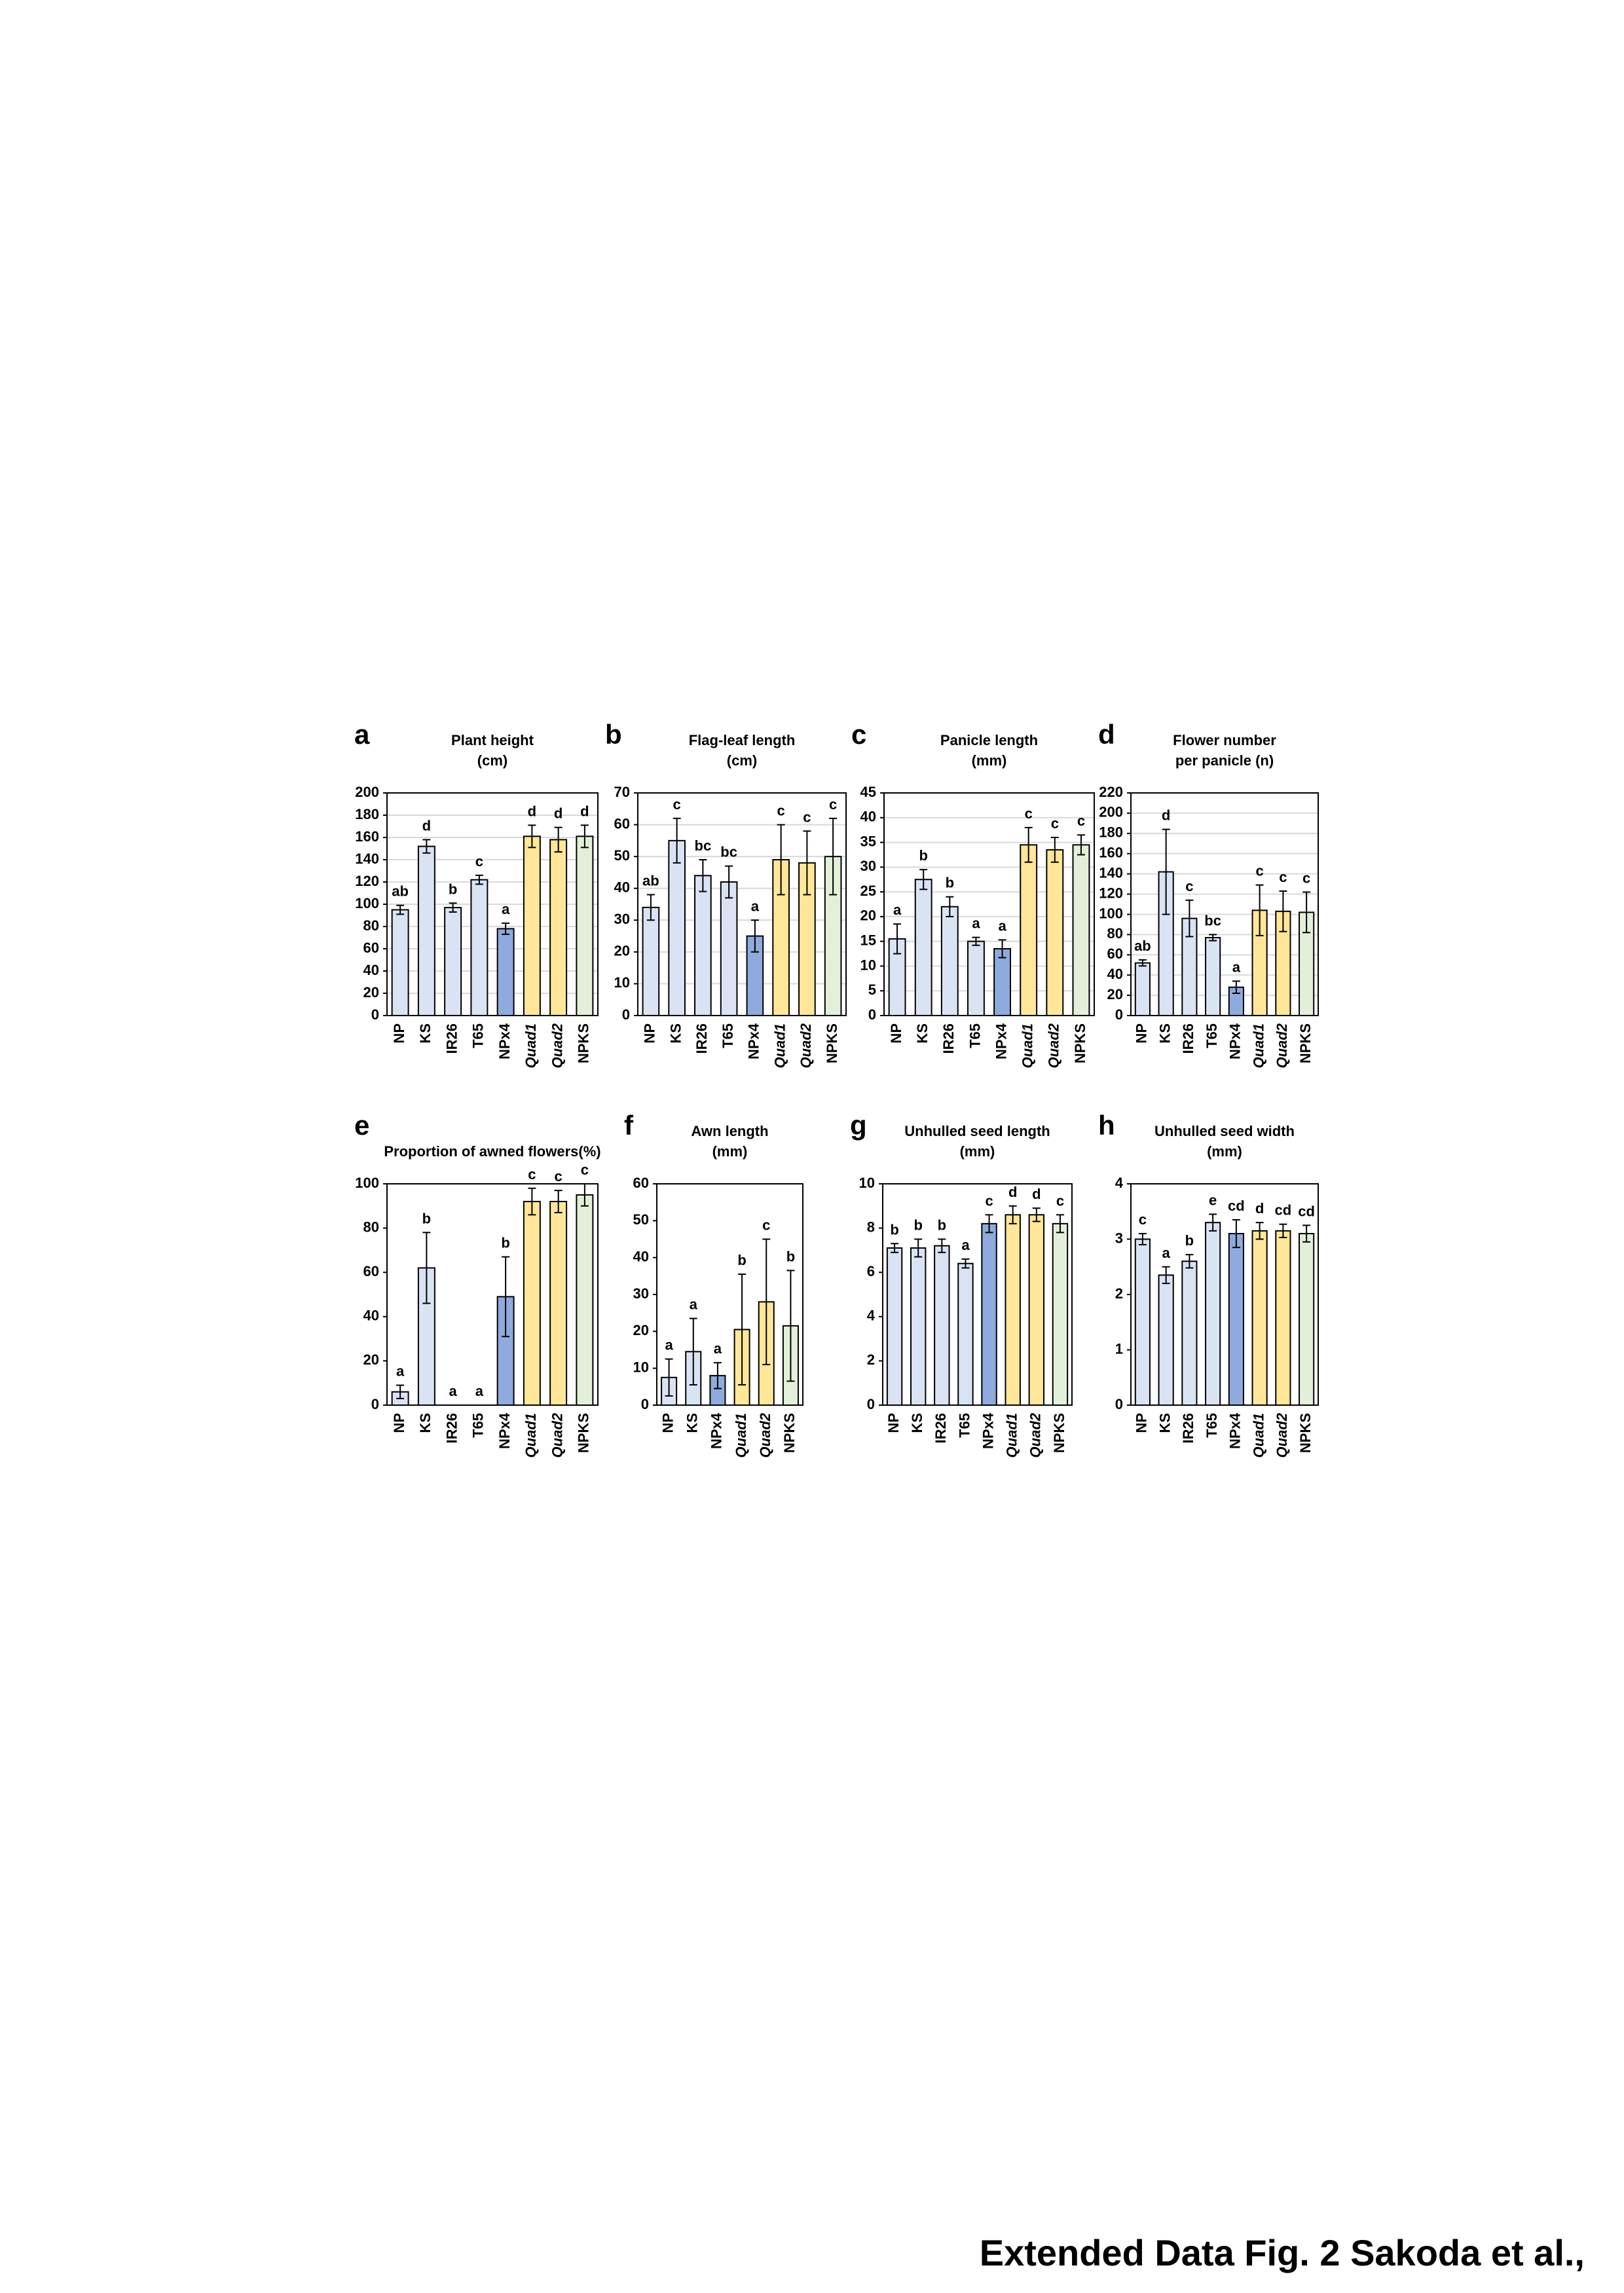  What do you see at coordinates (1119, 1293) in the screenshot?
I see `y-tick-label: 2` at bounding box center [1119, 1293].